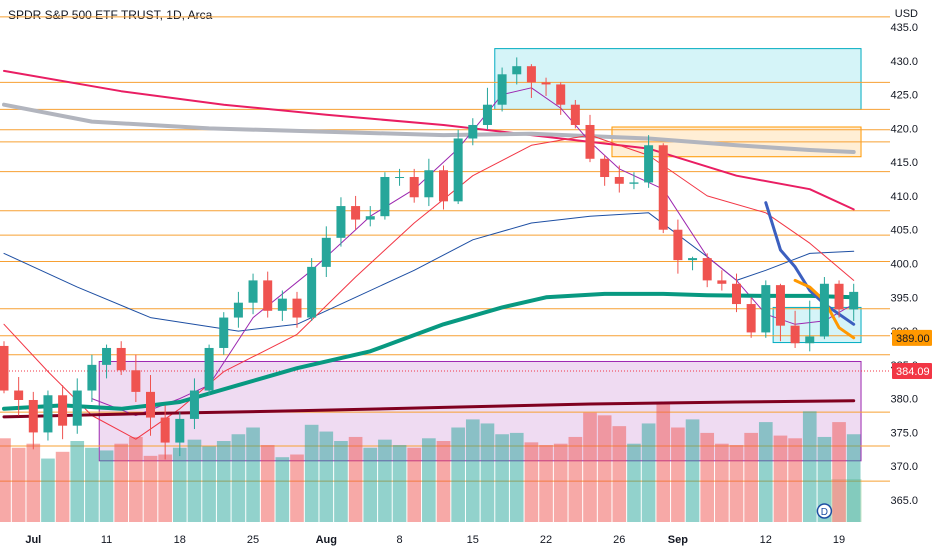  I want to click on y-tick-label: 425.0, so click(904, 96).